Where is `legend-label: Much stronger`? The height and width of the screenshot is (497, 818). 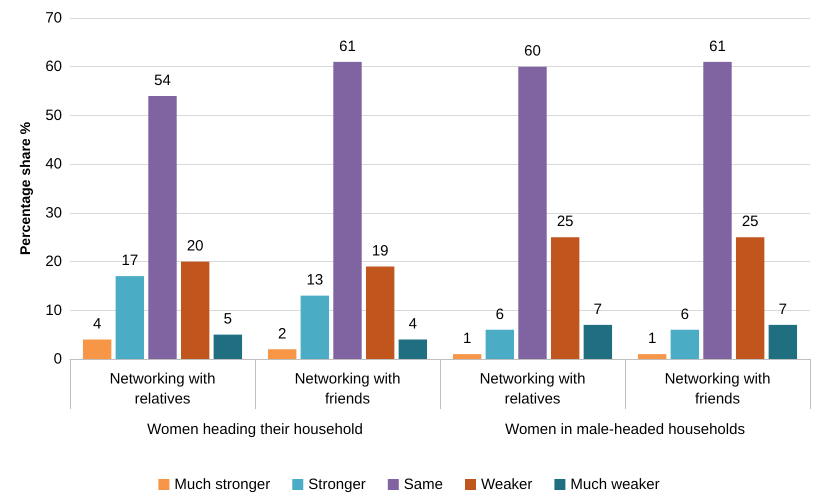 legend-label: Much stronger is located at coordinates (222, 484).